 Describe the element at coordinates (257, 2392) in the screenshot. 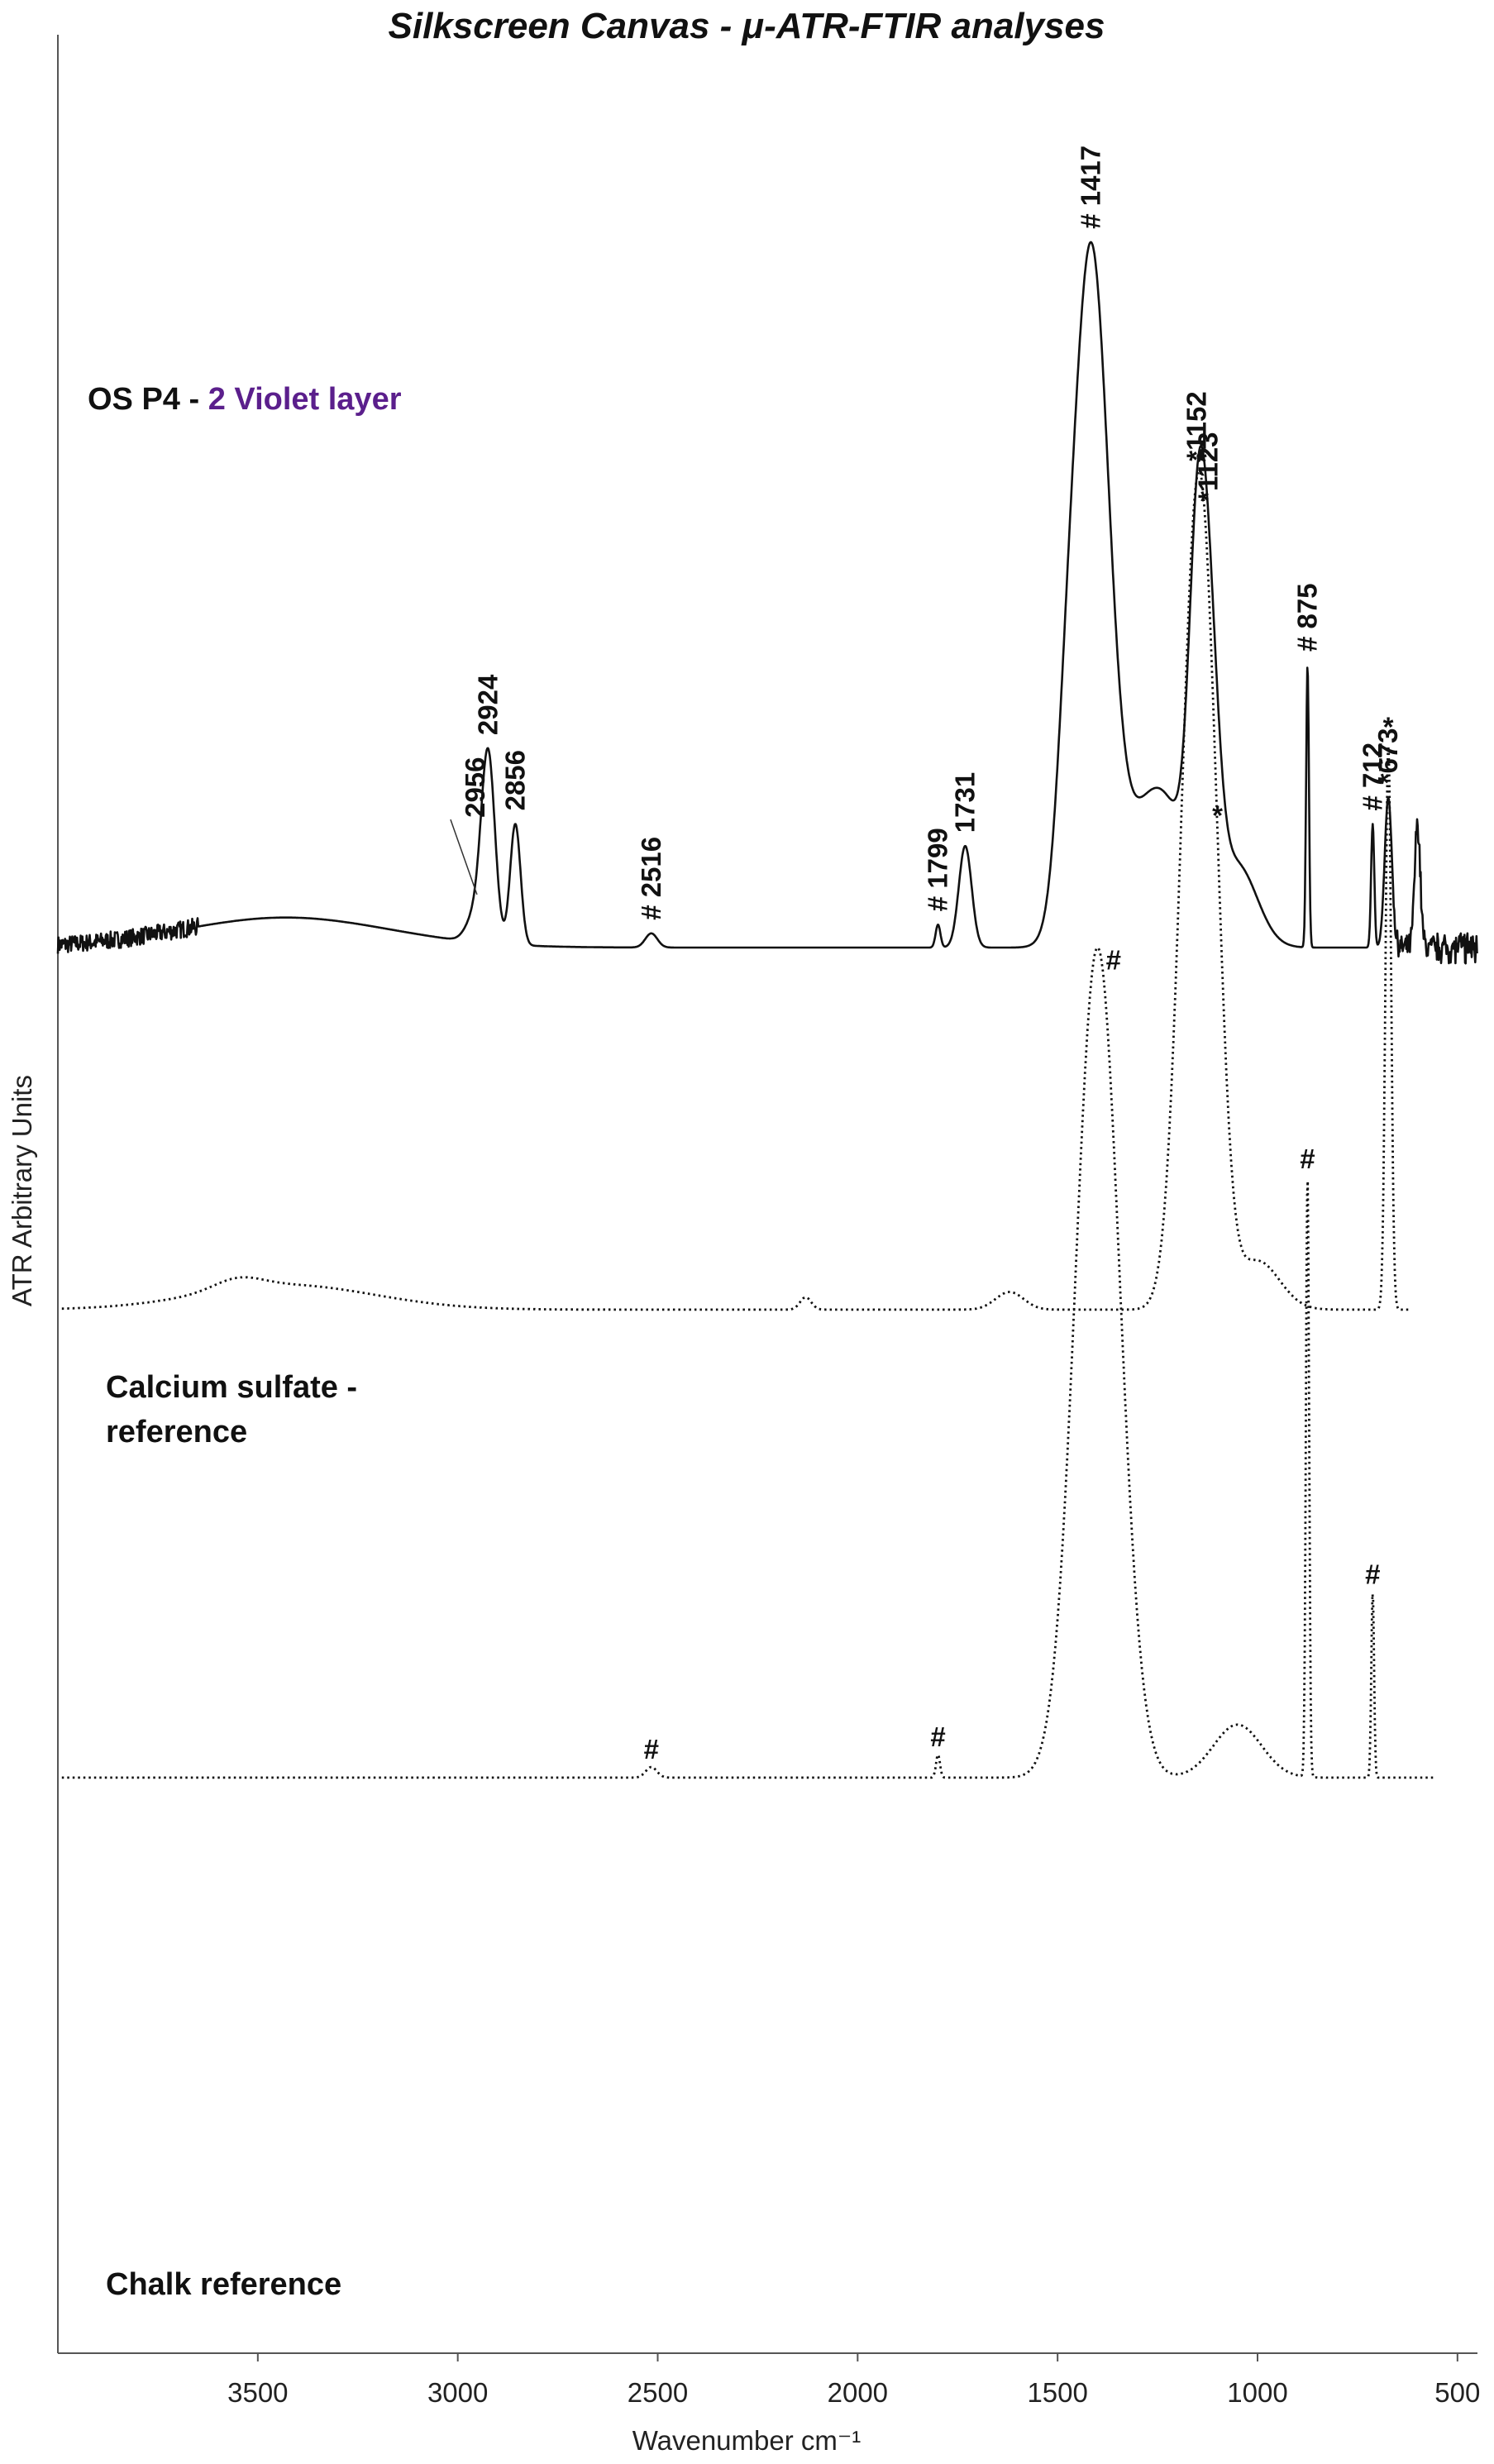

I see `x-tick-label: 3500` at that location.